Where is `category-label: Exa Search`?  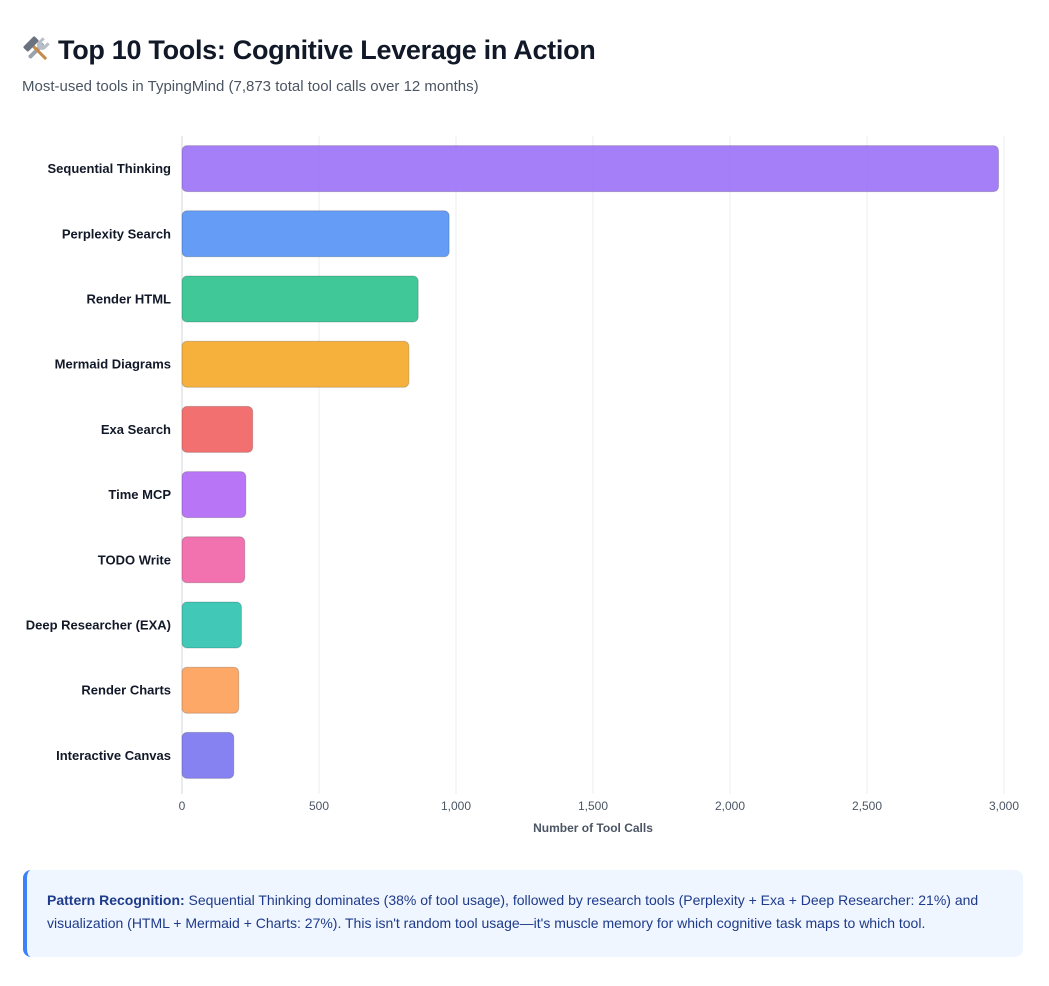
category-label: Exa Search is located at coordinates (136, 429).